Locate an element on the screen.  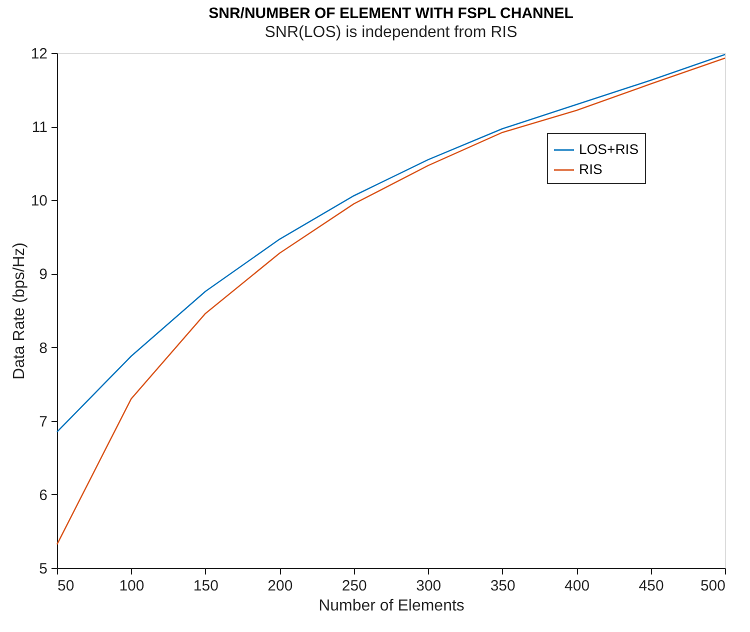
y-tick-label: 12 is located at coordinates (39, 54).